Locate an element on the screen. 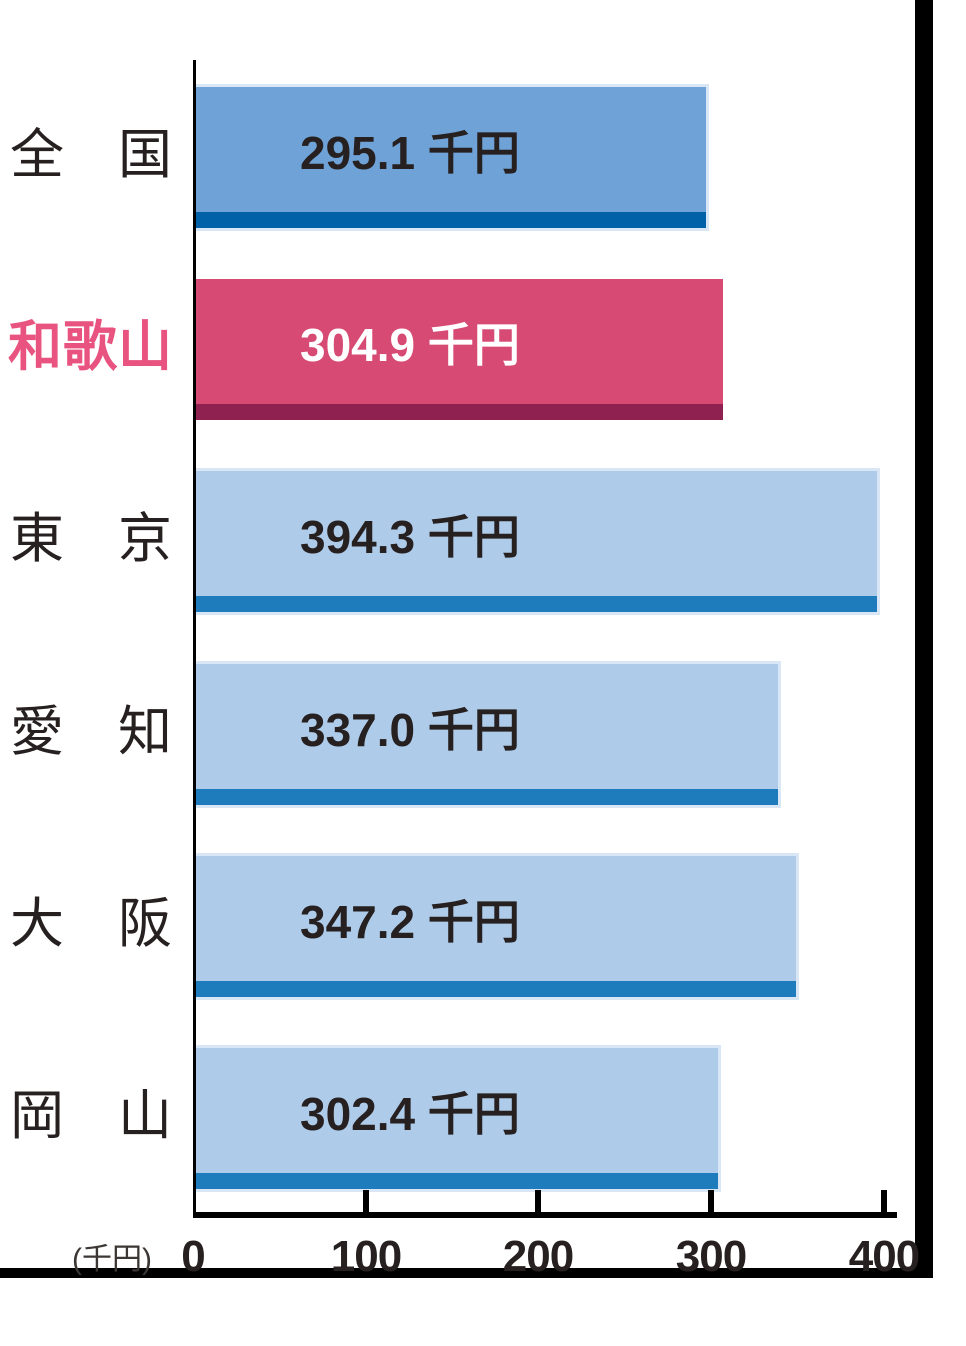  bar: 302.4 千円 is located at coordinates (457, 1118).